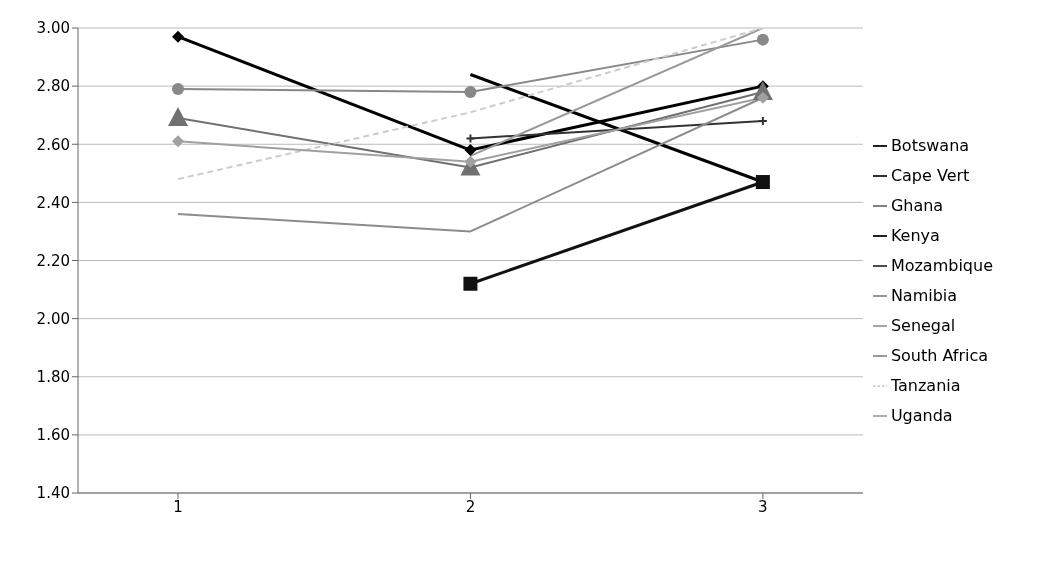 The height and width of the screenshot is (567, 1037). What do you see at coordinates (53, 28) in the screenshot?
I see `y-tick-label: 3.00` at bounding box center [53, 28].